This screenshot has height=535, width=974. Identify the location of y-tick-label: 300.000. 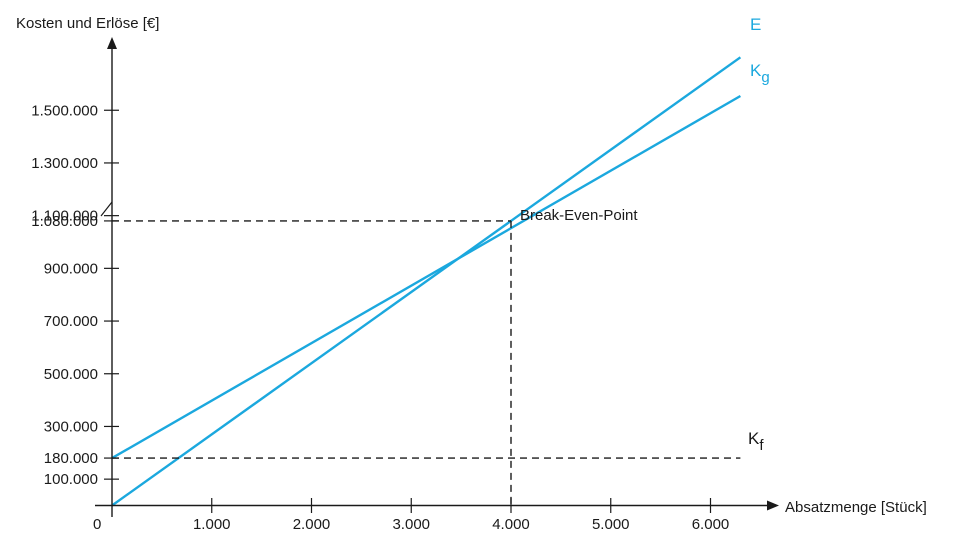
(71, 426).